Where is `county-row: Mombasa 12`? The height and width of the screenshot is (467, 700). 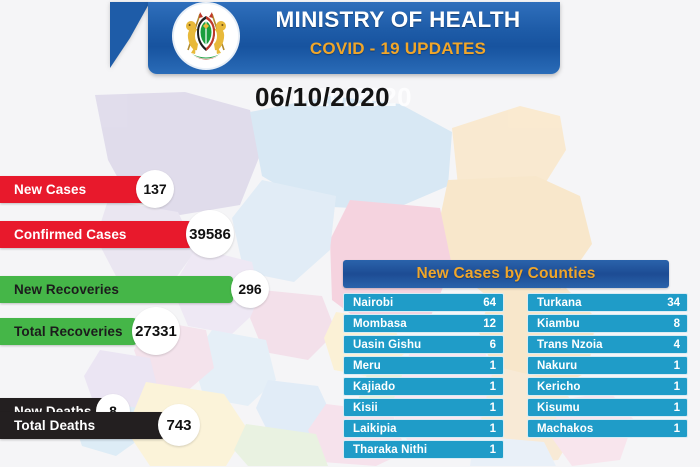
county-row: Mombasa 12 is located at coordinates (423, 323).